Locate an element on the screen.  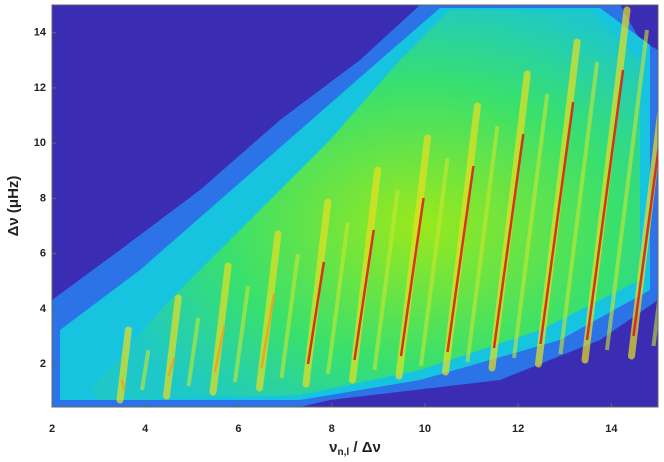
y-tick-label: 8 is located at coordinates (43, 198).